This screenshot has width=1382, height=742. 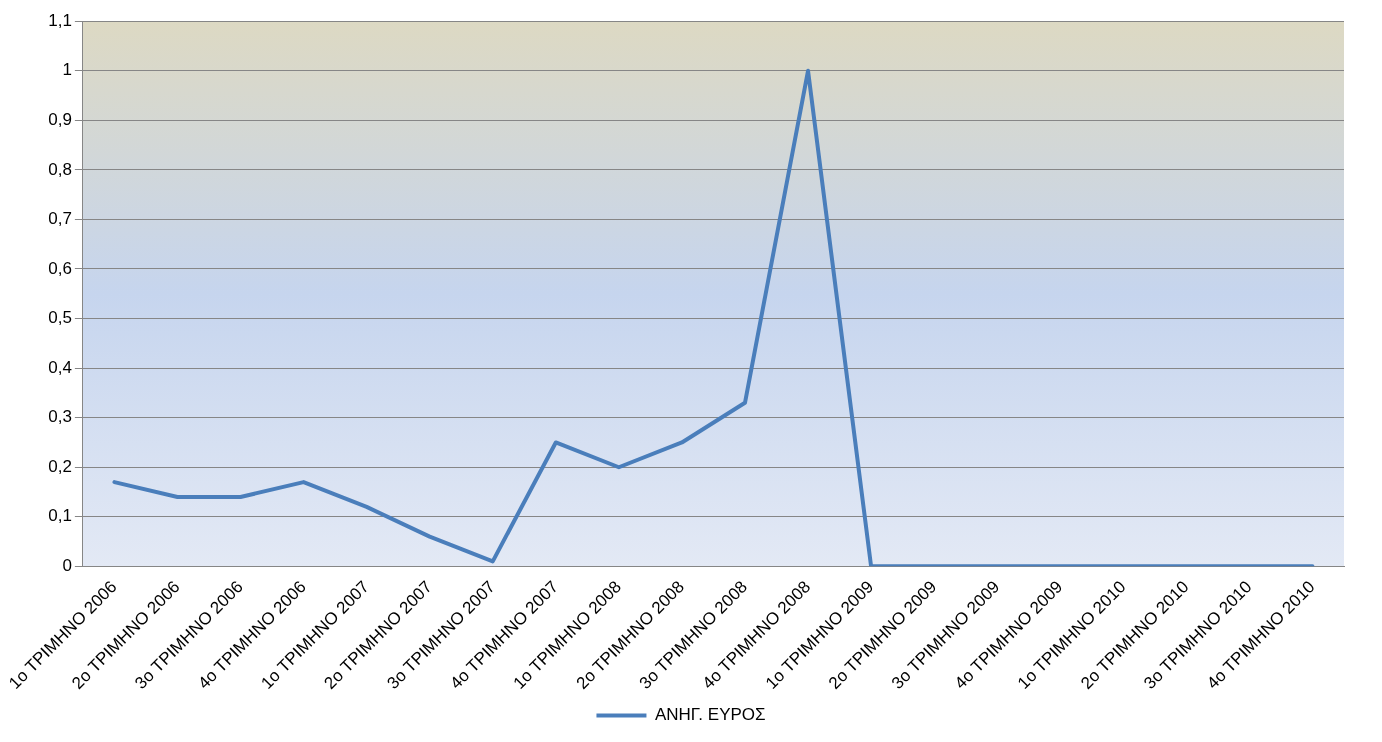 I want to click on y-tick-label: 0,7, so click(x=60, y=219).